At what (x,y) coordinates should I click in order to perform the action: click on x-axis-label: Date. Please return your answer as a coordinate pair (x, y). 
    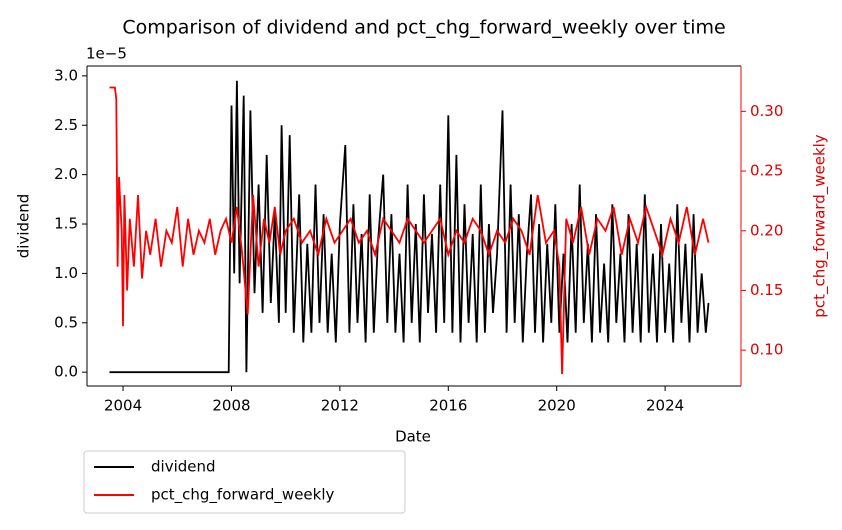
    Looking at the image, I should click on (413, 437).